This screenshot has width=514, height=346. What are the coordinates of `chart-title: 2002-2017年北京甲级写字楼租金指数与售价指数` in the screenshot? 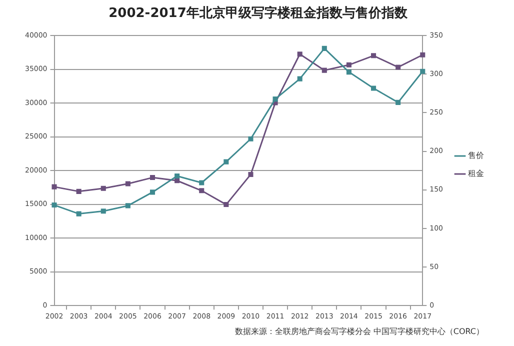 It's located at (258, 13).